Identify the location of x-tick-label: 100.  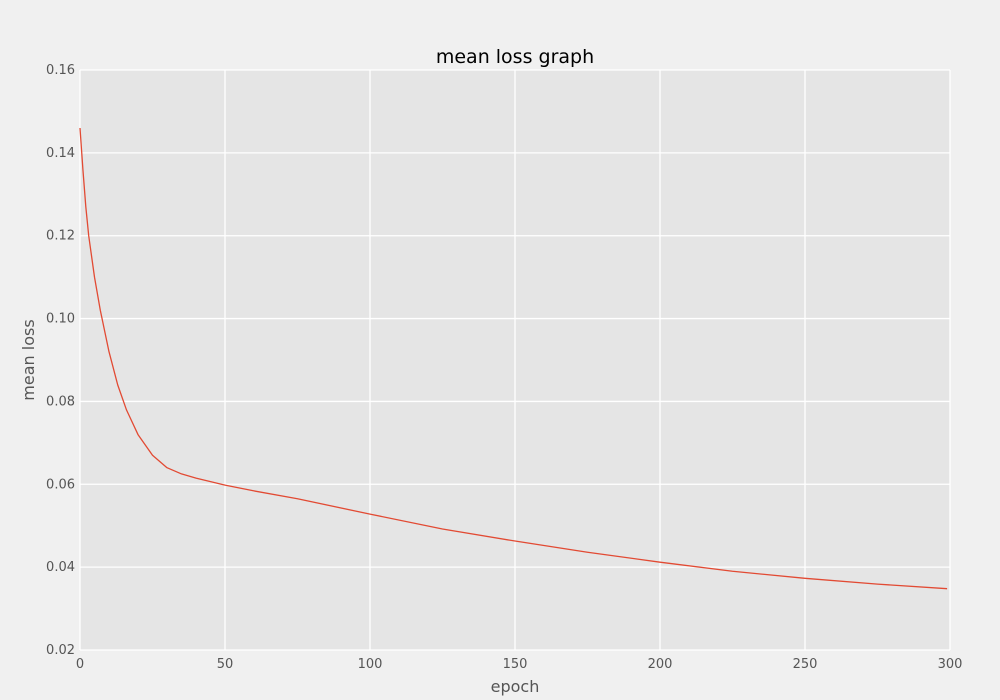
(370, 664).